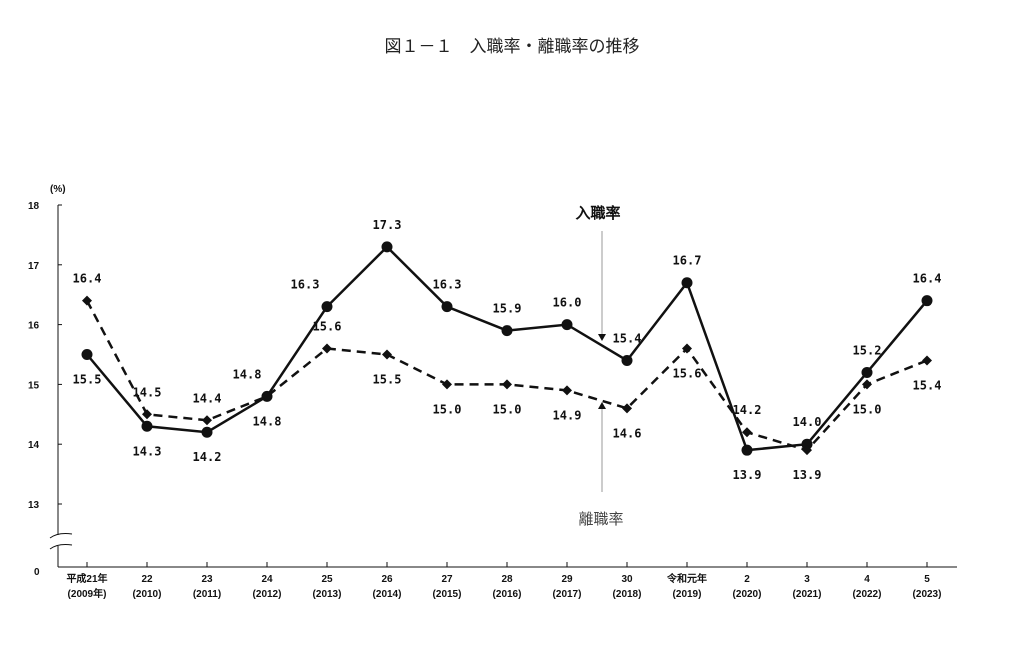 The height and width of the screenshot is (657, 1024). Describe the element at coordinates (207, 579) in the screenshot. I see `x-tick-label: 23` at that location.